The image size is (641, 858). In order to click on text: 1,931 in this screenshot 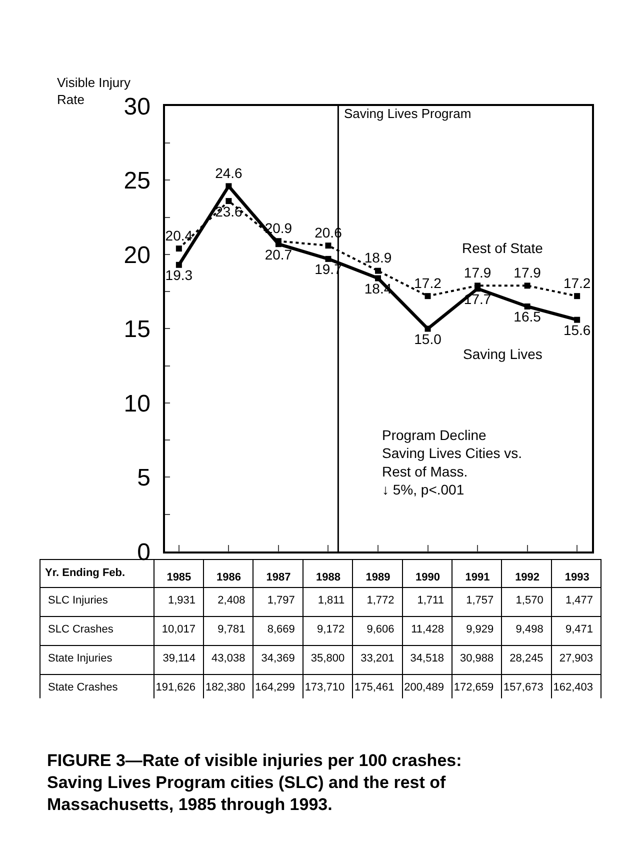, I will do `click(182, 600)`.